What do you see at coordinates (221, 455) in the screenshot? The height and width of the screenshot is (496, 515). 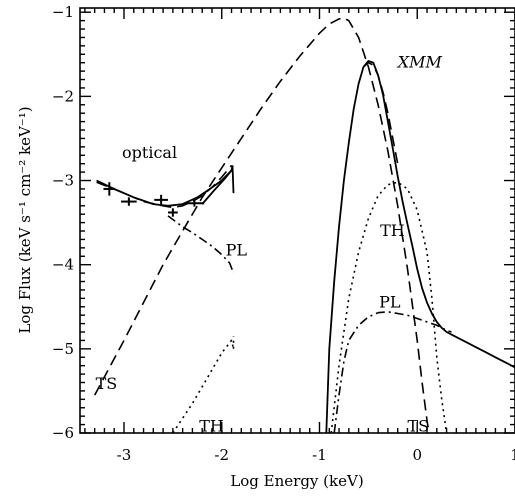 I see `x-tick-label: -2` at bounding box center [221, 455].